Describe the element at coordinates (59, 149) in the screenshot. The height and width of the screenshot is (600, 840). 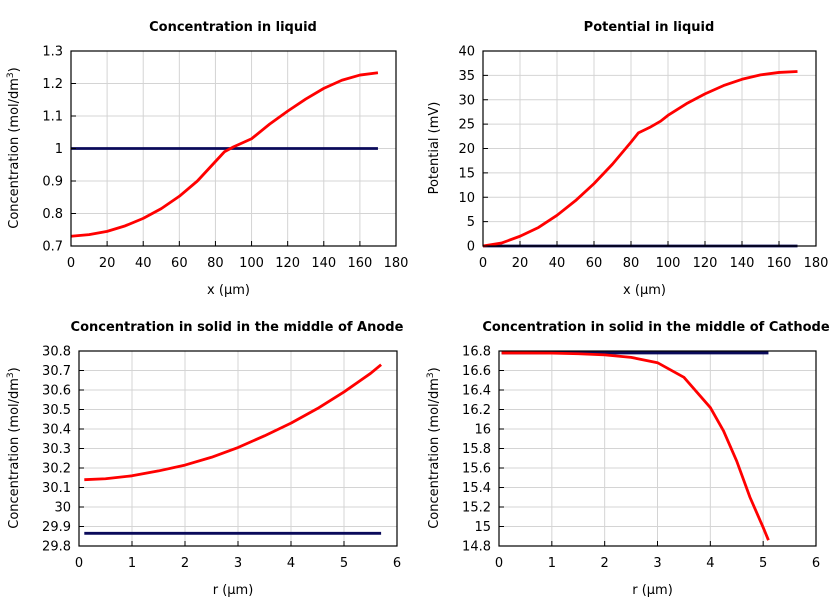
I see `y-tick-label: 1` at that location.